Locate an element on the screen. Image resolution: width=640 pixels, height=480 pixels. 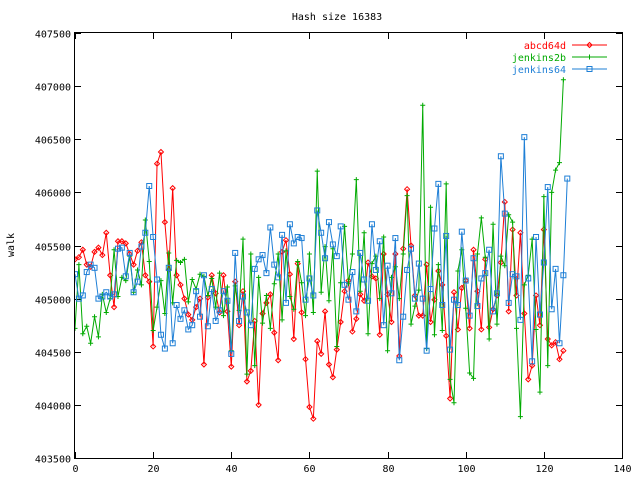
legend-marker is located at coordinates (589, 69).